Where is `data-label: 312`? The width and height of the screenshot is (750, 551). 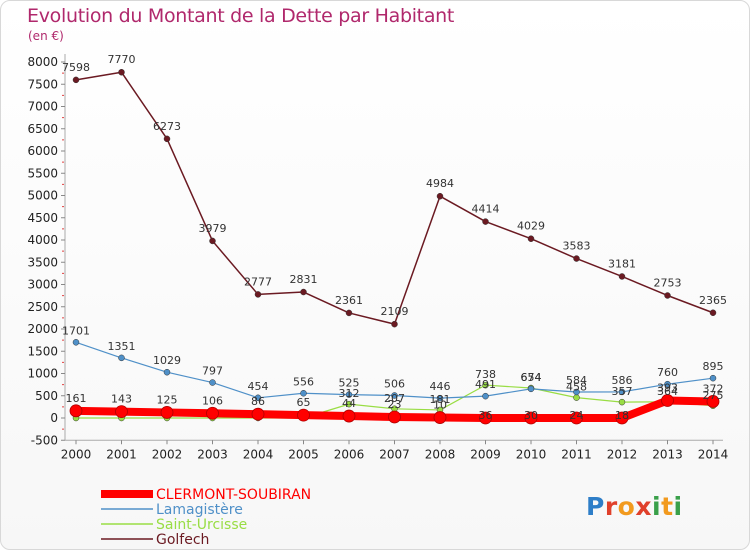
data-label: 312 is located at coordinates (349, 393).